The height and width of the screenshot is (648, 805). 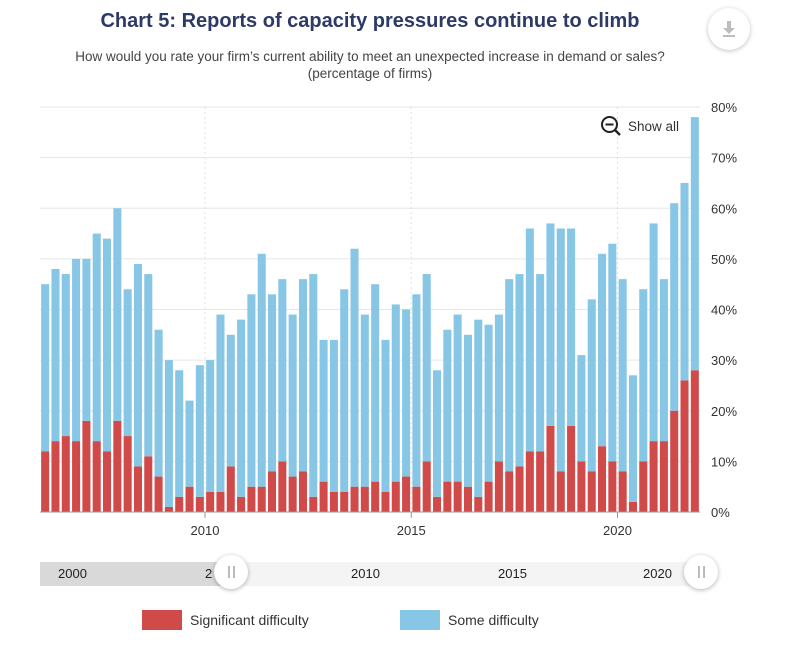 What do you see at coordinates (611, 126) in the screenshot?
I see `zoom-out-icon` at bounding box center [611, 126].